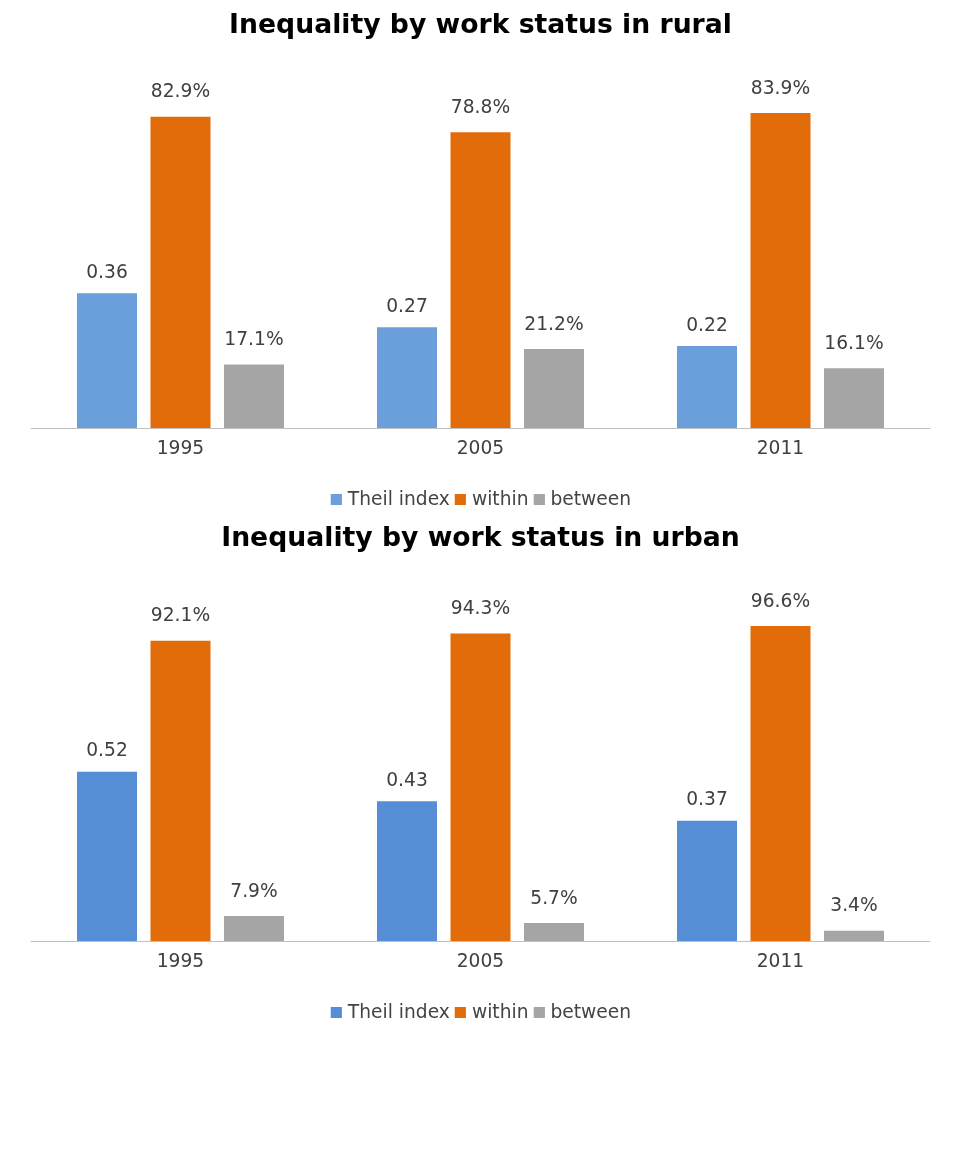  Describe the element at coordinates (480, 608) in the screenshot. I see `data-label: 94.3%` at that location.